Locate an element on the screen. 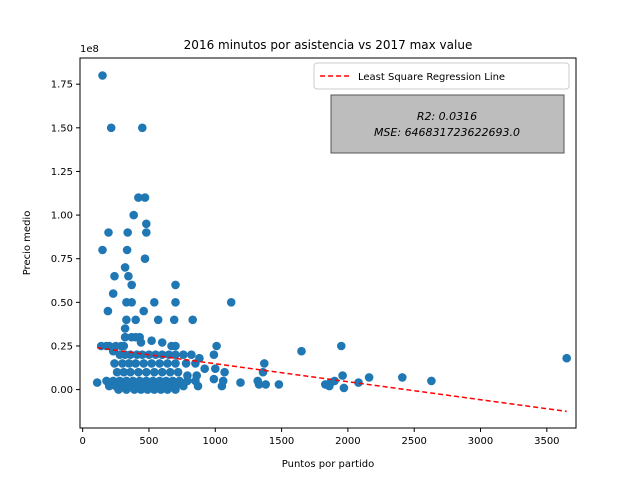  x-tick-label: 3000 is located at coordinates (480, 441).